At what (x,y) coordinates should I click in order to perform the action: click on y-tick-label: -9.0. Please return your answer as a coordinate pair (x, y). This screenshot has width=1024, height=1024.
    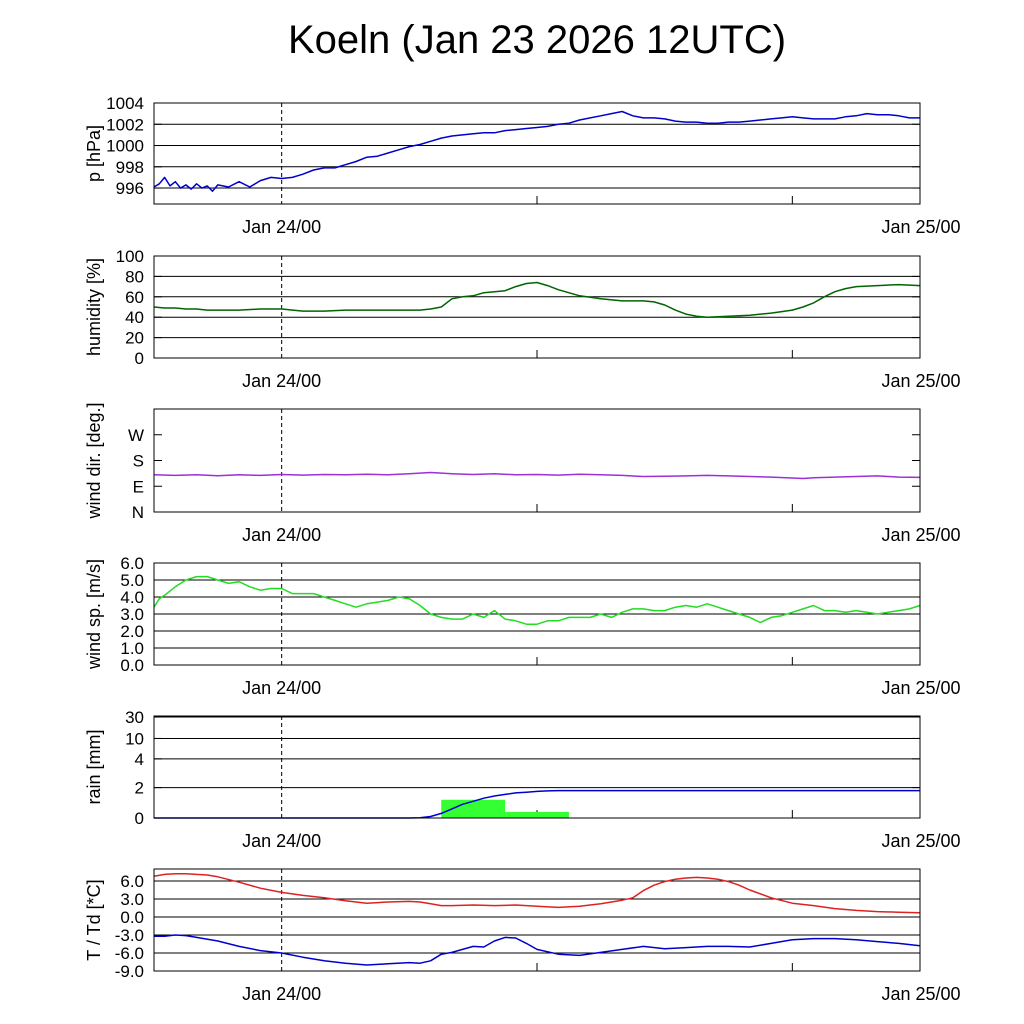
    Looking at the image, I should click on (129, 971).